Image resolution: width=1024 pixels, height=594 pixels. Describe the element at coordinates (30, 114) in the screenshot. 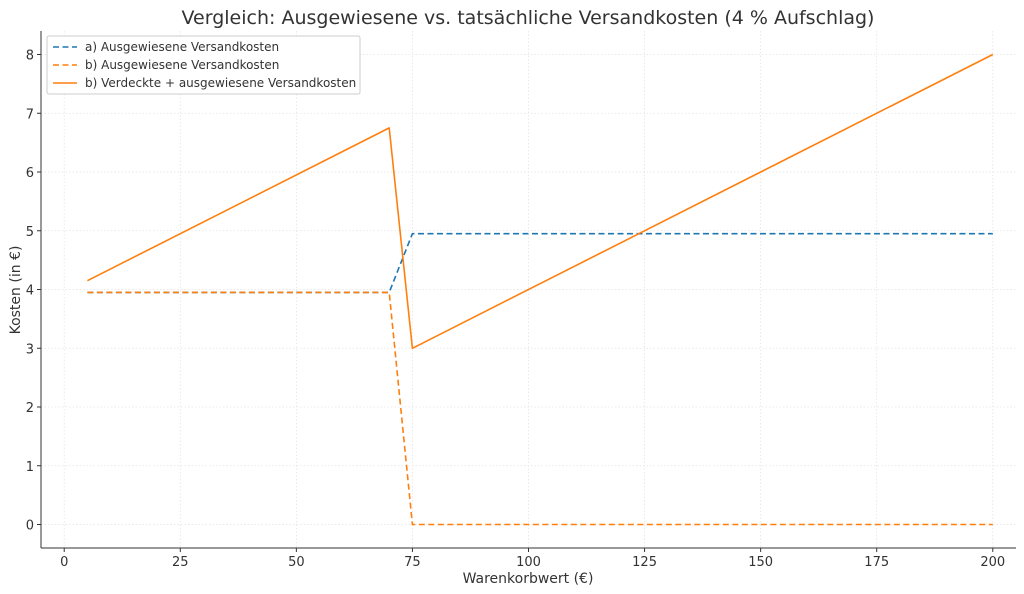

I see `y-tick-label: 7` at that location.